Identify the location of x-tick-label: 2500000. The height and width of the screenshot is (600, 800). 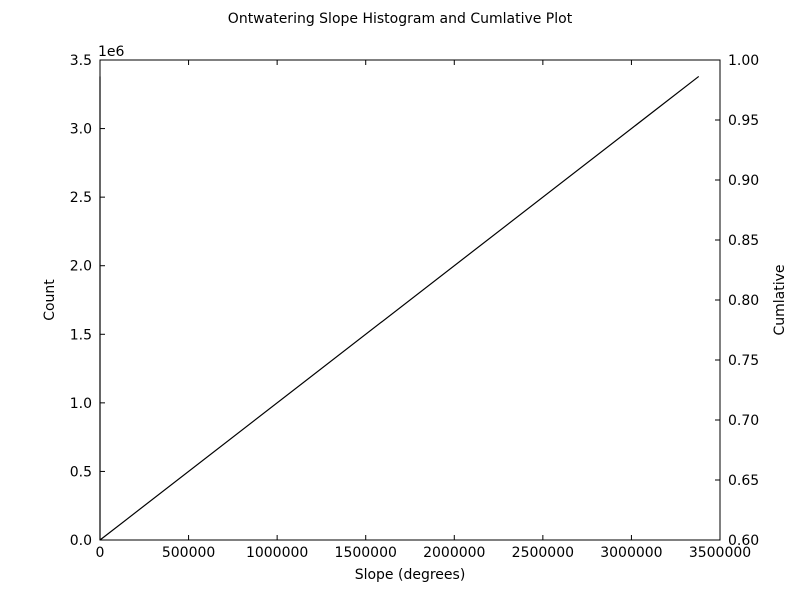
(543, 553).